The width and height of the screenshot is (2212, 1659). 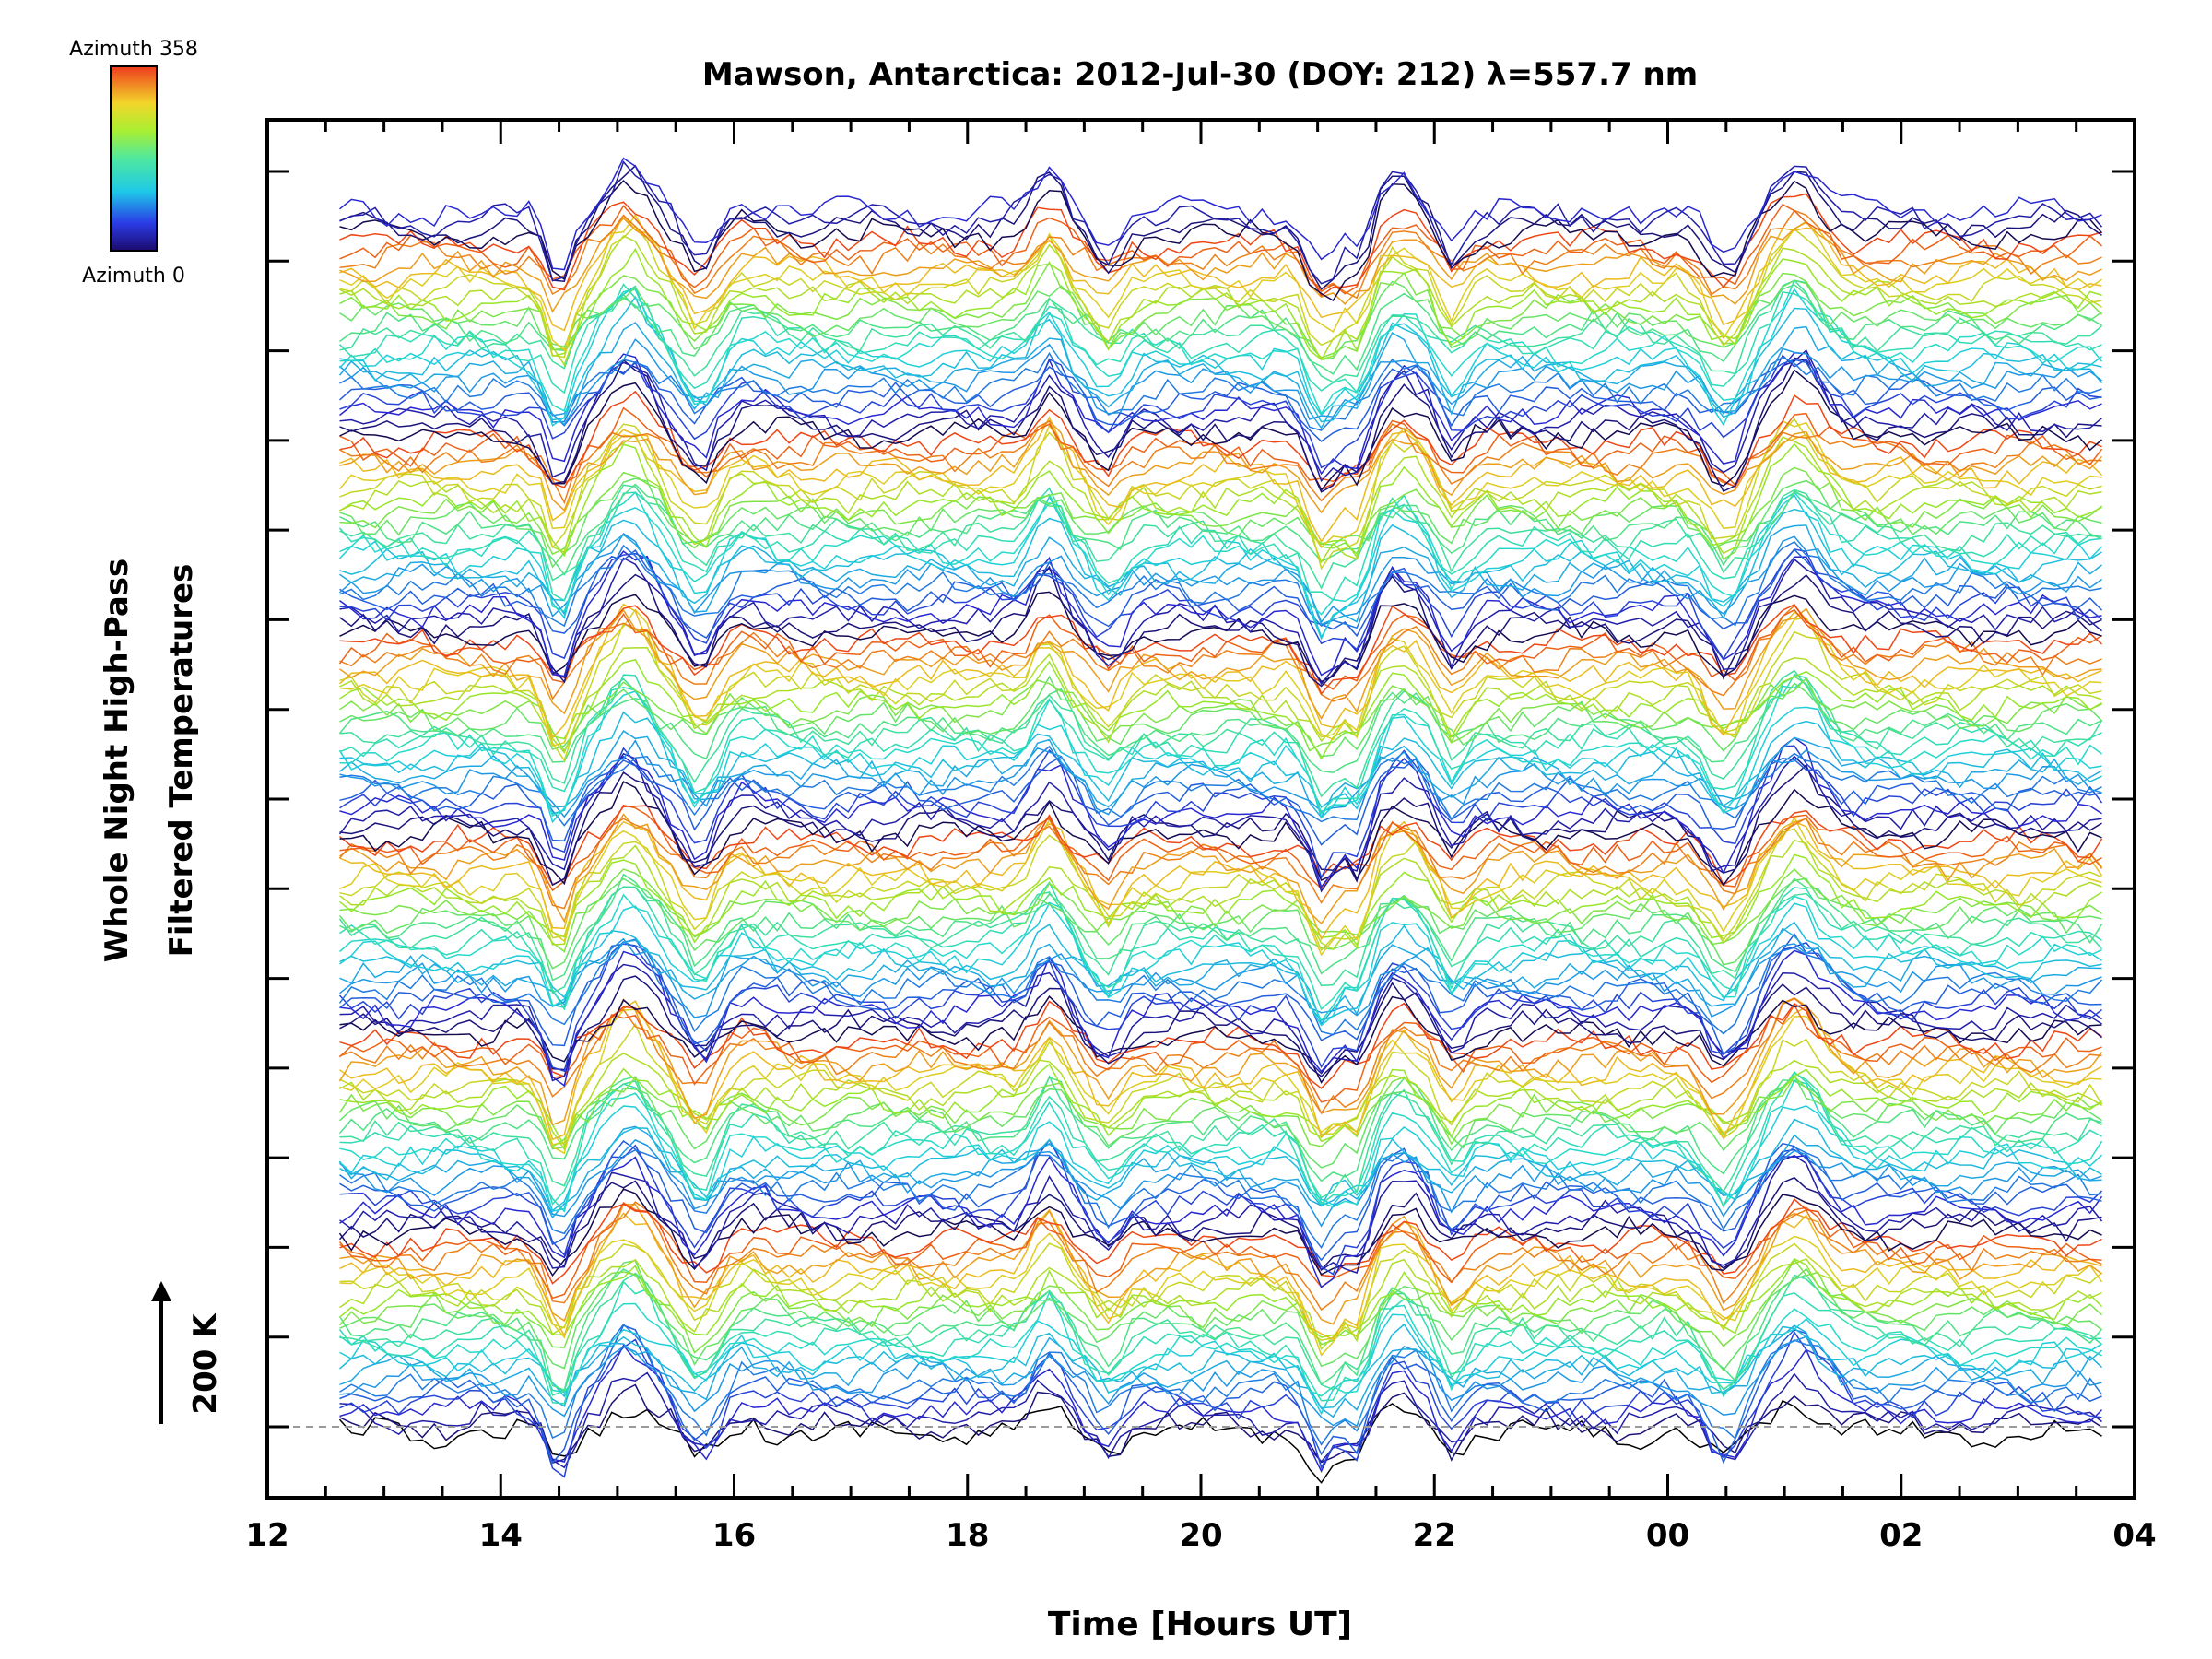 What do you see at coordinates (133, 276) in the screenshot?
I see `colorbar-bottom-label: Azimuth 0` at bounding box center [133, 276].